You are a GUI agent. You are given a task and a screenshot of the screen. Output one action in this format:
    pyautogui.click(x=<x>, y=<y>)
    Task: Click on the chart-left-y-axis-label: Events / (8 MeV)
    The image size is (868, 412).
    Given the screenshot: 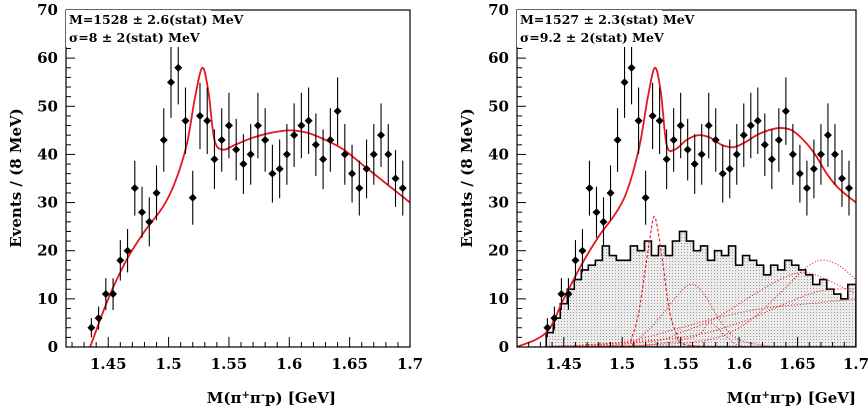 What is the action you would take?
    pyautogui.click(x=16, y=178)
    